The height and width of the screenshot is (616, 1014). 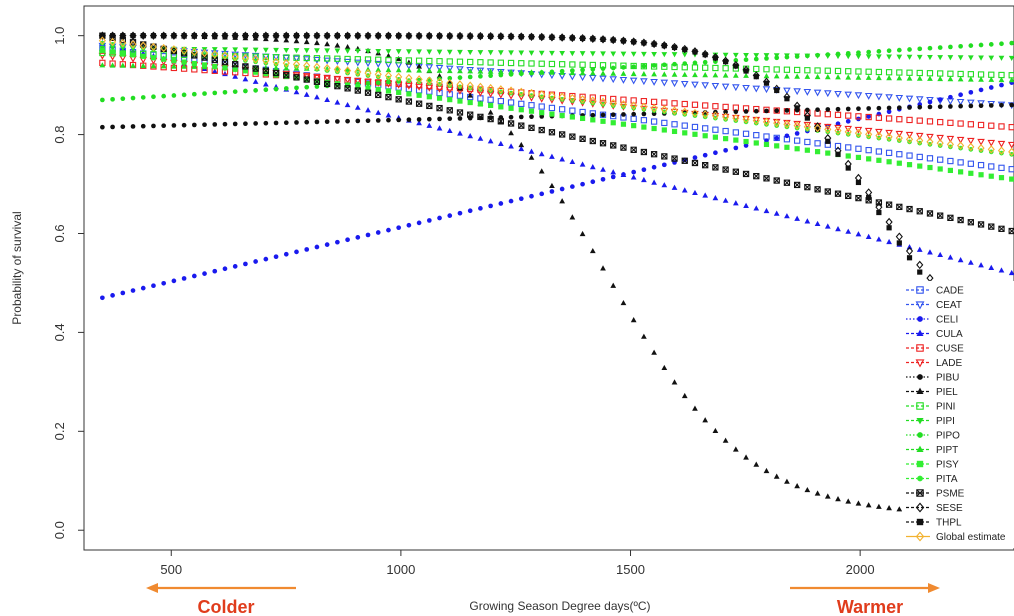 I want to click on legend-item: PIPI, so click(x=930, y=421).